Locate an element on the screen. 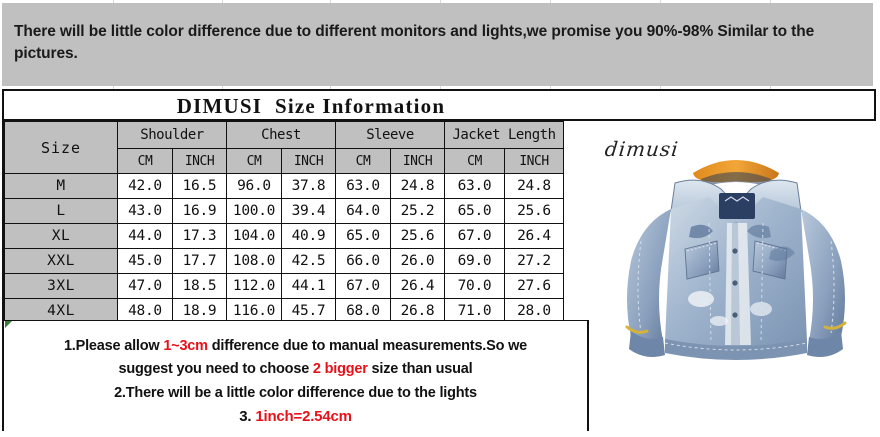  note-1-highlight: 1~3cm is located at coordinates (185, 346).